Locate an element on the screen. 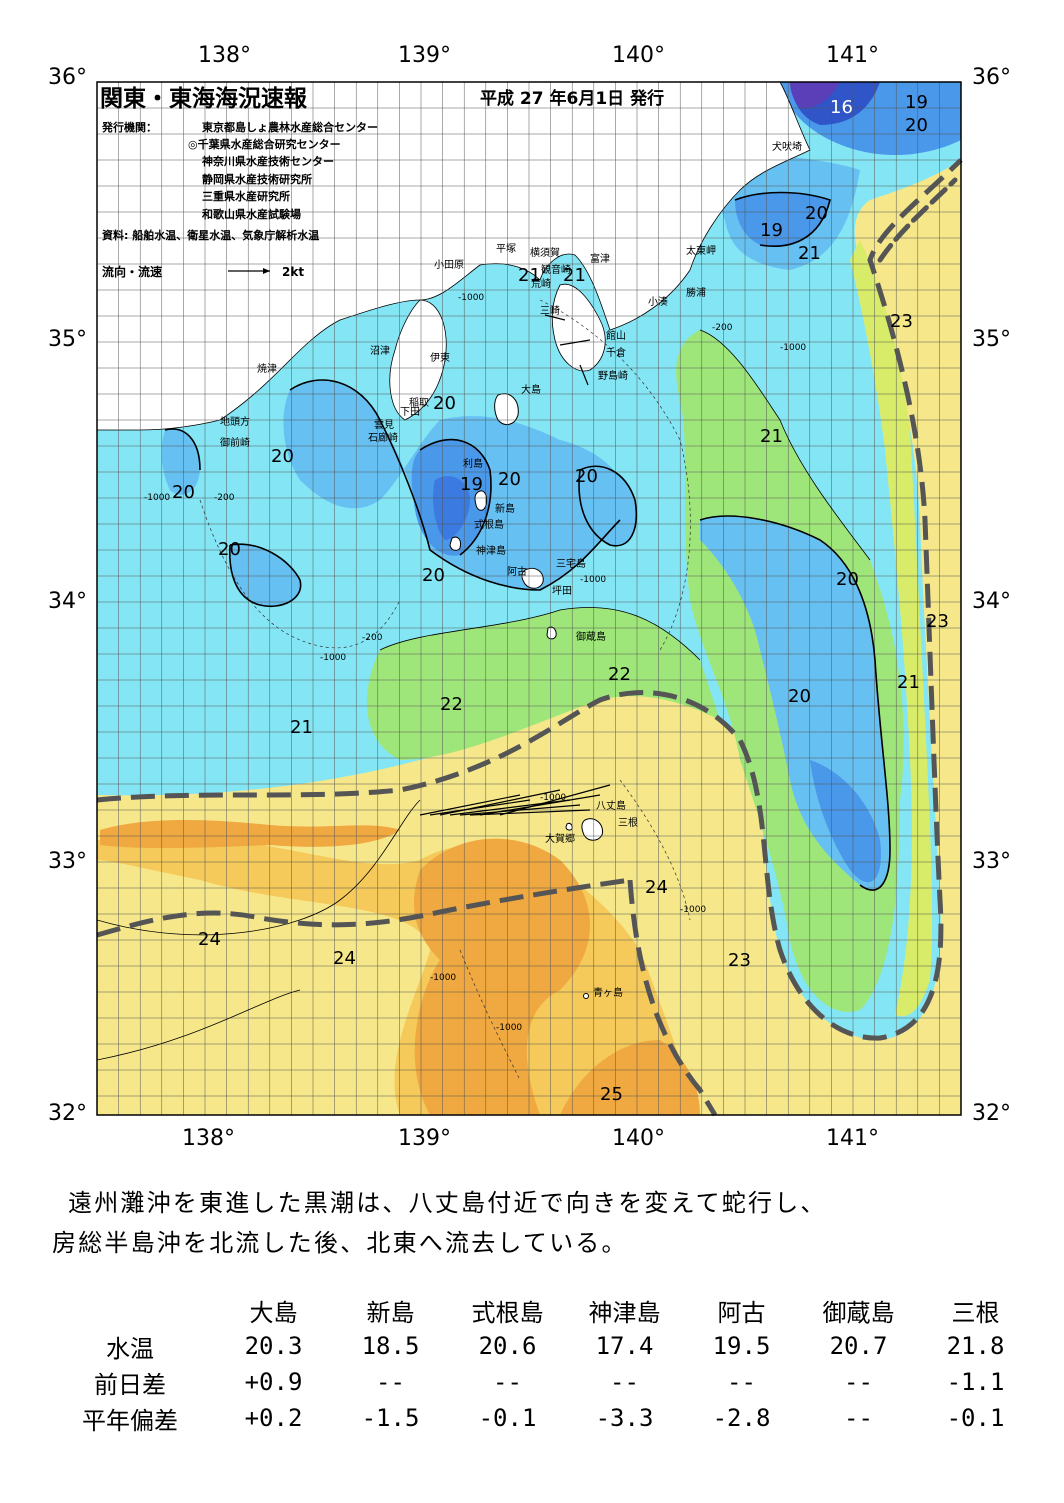 Image resolution: width=1064 pixels, height=1503 pixels. latitude-labels-right: 36° 35° 34° 33° 32° is located at coordinates (991, 595).